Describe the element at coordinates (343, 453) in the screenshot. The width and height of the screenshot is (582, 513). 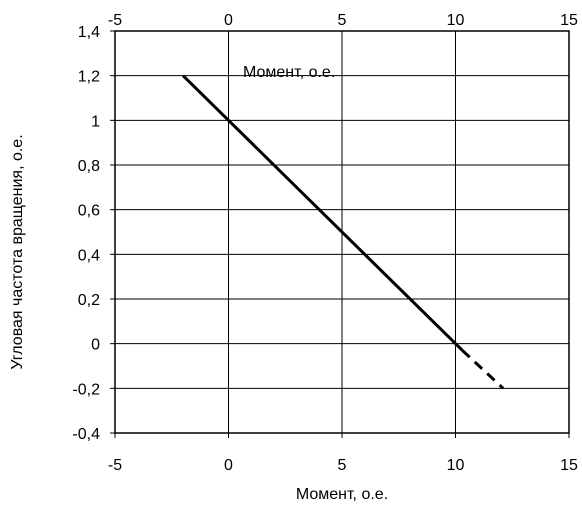
I see `x-axis-bottom: -5 0 5 10 15` at that location.